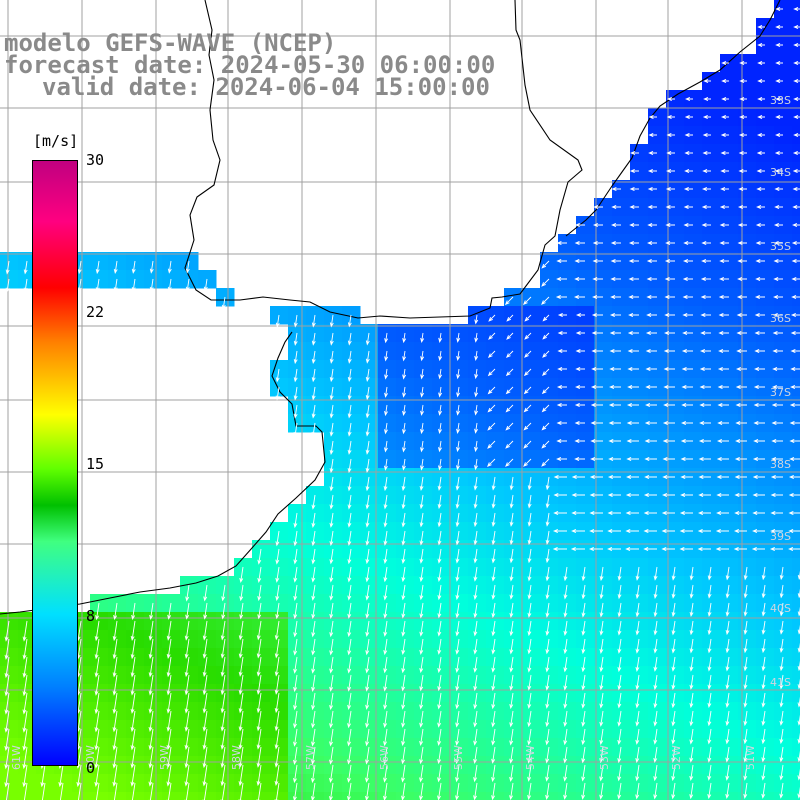 The width and height of the screenshot is (800, 800). What do you see at coordinates (676, 757) in the screenshot?
I see `longitude-label: 52W` at bounding box center [676, 757].